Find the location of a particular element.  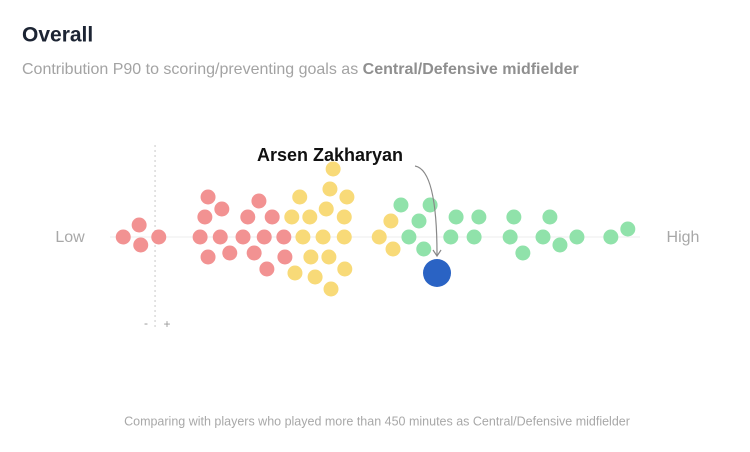

low-label: Low is located at coordinates (70, 237).